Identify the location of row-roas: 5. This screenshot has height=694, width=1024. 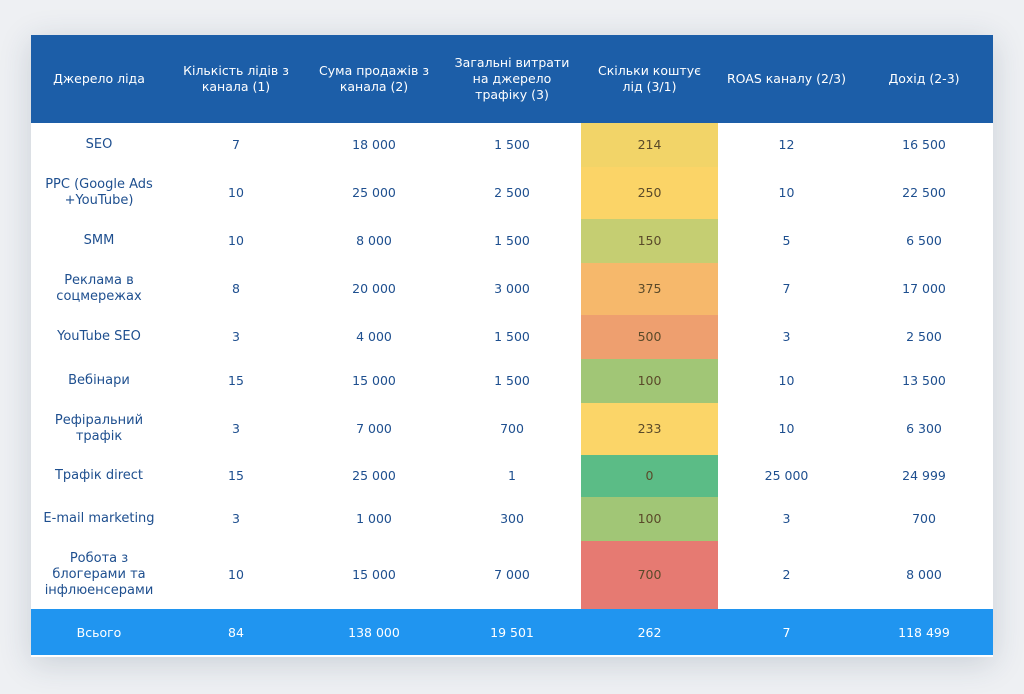
(786, 240).